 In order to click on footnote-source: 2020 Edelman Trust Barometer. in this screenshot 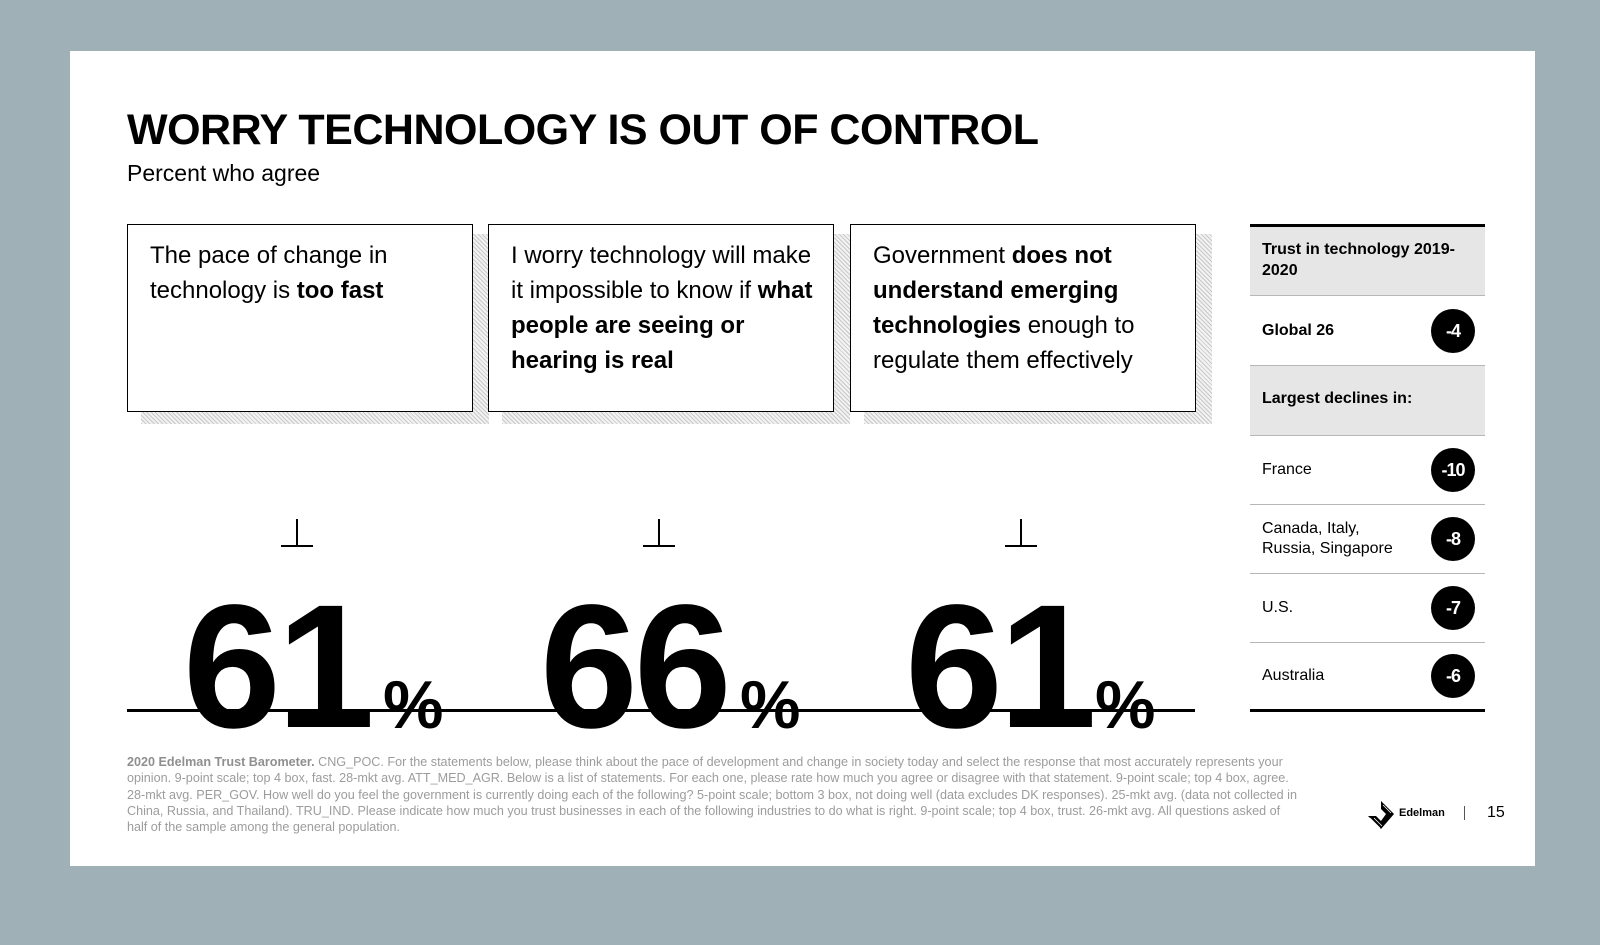, I will do `click(221, 762)`.